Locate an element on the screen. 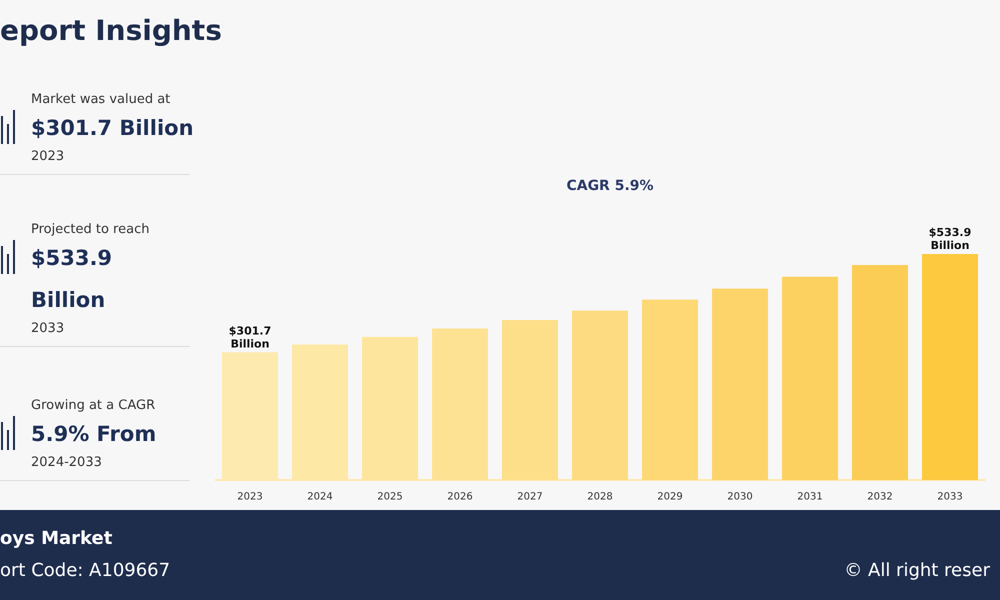 This screenshot has width=1000, height=600. data-label: $301.7 Billion is located at coordinates (250, 337).